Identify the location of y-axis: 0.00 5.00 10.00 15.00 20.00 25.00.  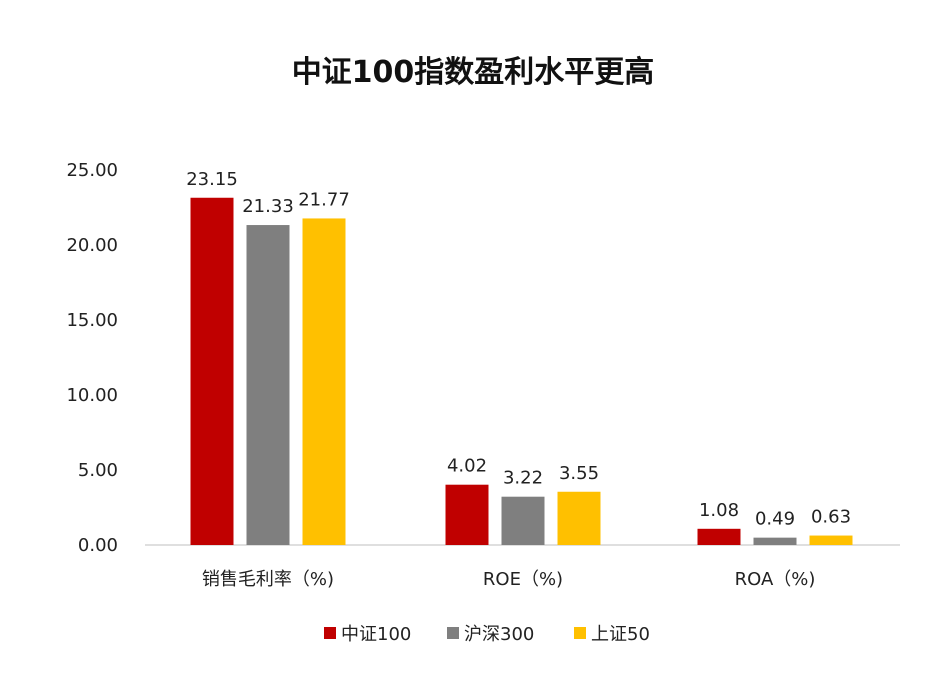
(92, 358).